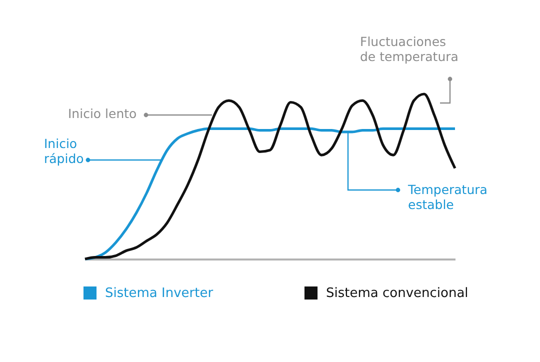 The height and width of the screenshot is (362, 540). What do you see at coordinates (448, 197) in the screenshot?
I see `annotation: Temperatura estable` at bounding box center [448, 197].